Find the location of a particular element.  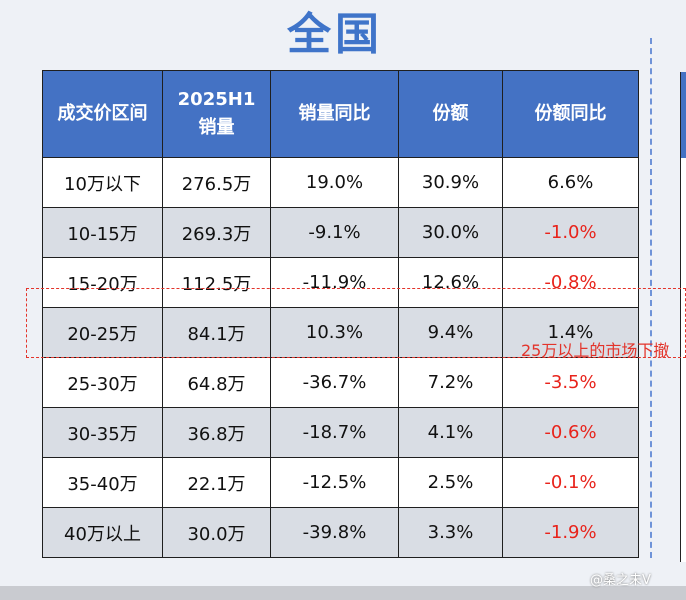

table-row: 30-35万 36.8万 -18.7% 4.1% -0.6% is located at coordinates (340, 432).